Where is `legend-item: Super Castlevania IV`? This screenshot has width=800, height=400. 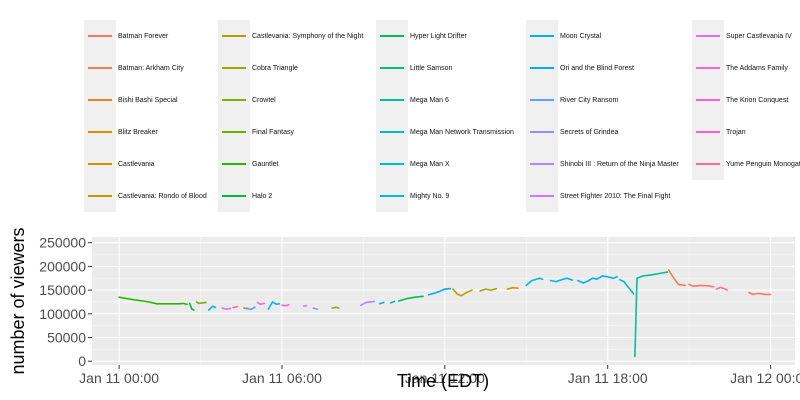 legend-item: Super Castlevania IV is located at coordinates (742, 36).